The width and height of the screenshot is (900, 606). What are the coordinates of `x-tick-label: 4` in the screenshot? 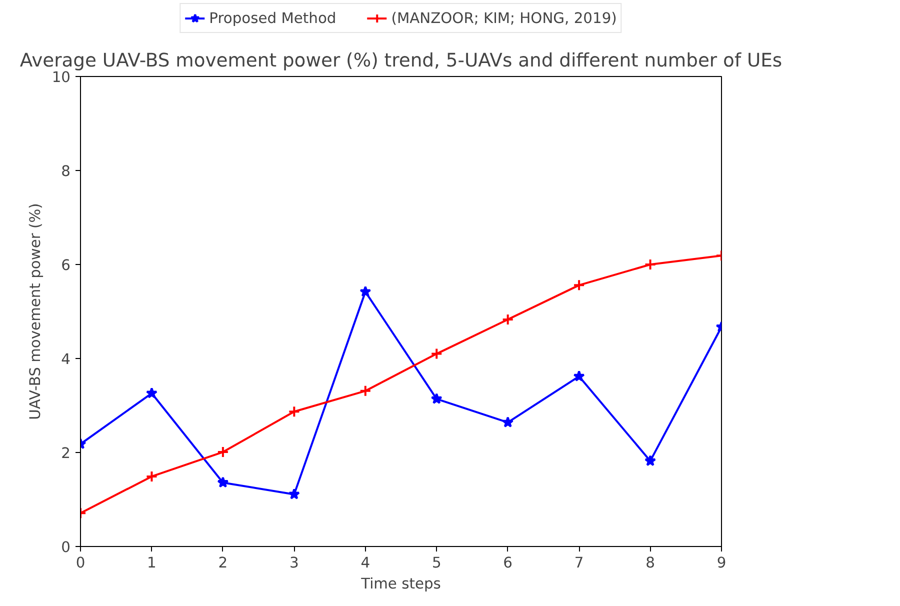 It's located at (365, 563).